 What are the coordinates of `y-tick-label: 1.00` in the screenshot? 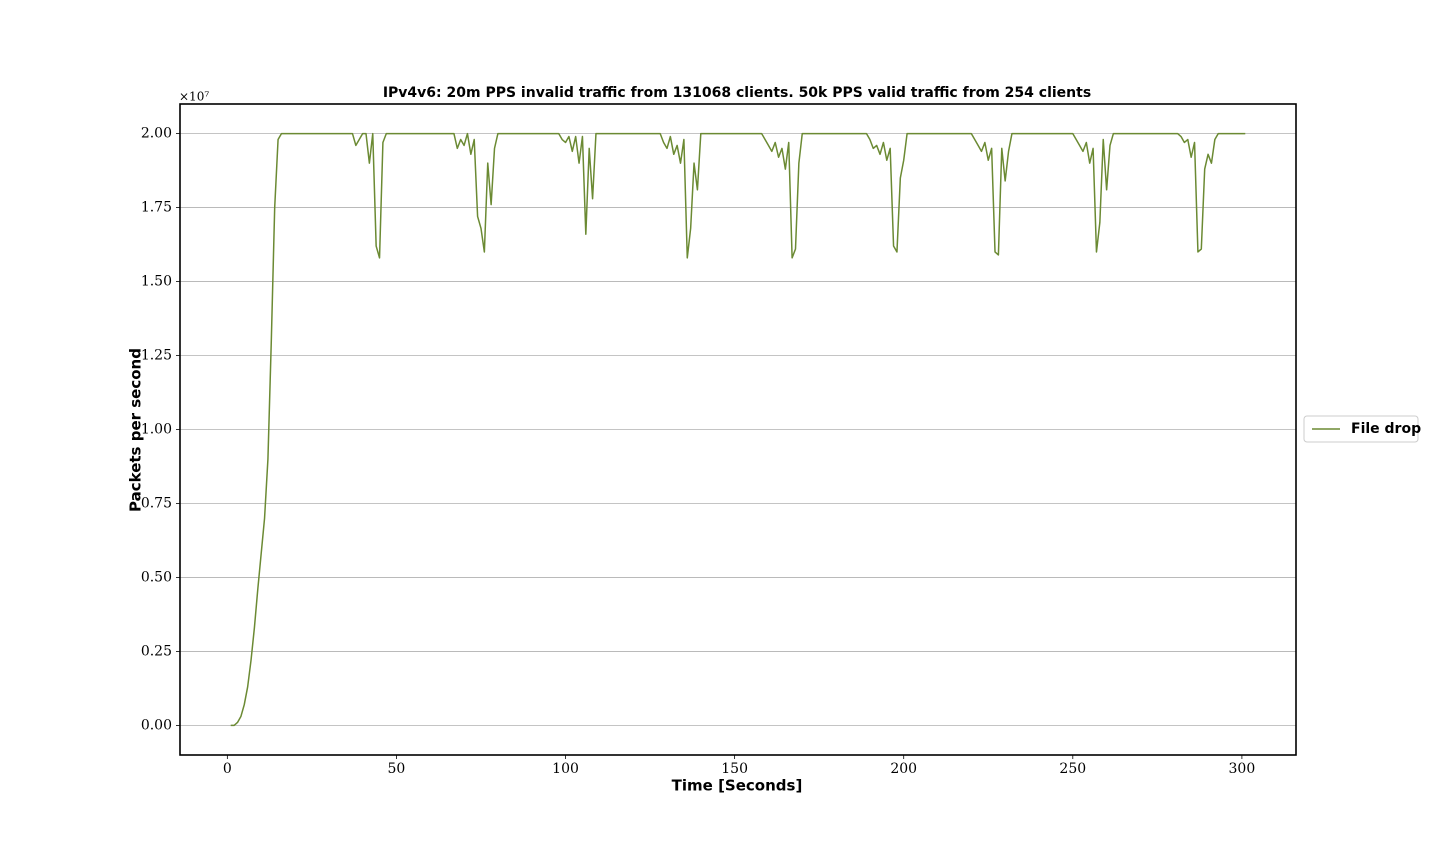 It's located at (156, 430).